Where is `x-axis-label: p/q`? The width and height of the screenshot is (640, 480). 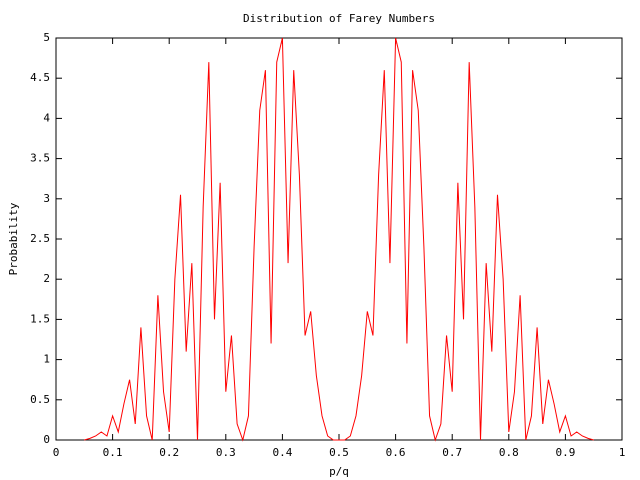
x-axis-label: p/q is located at coordinates (339, 471).